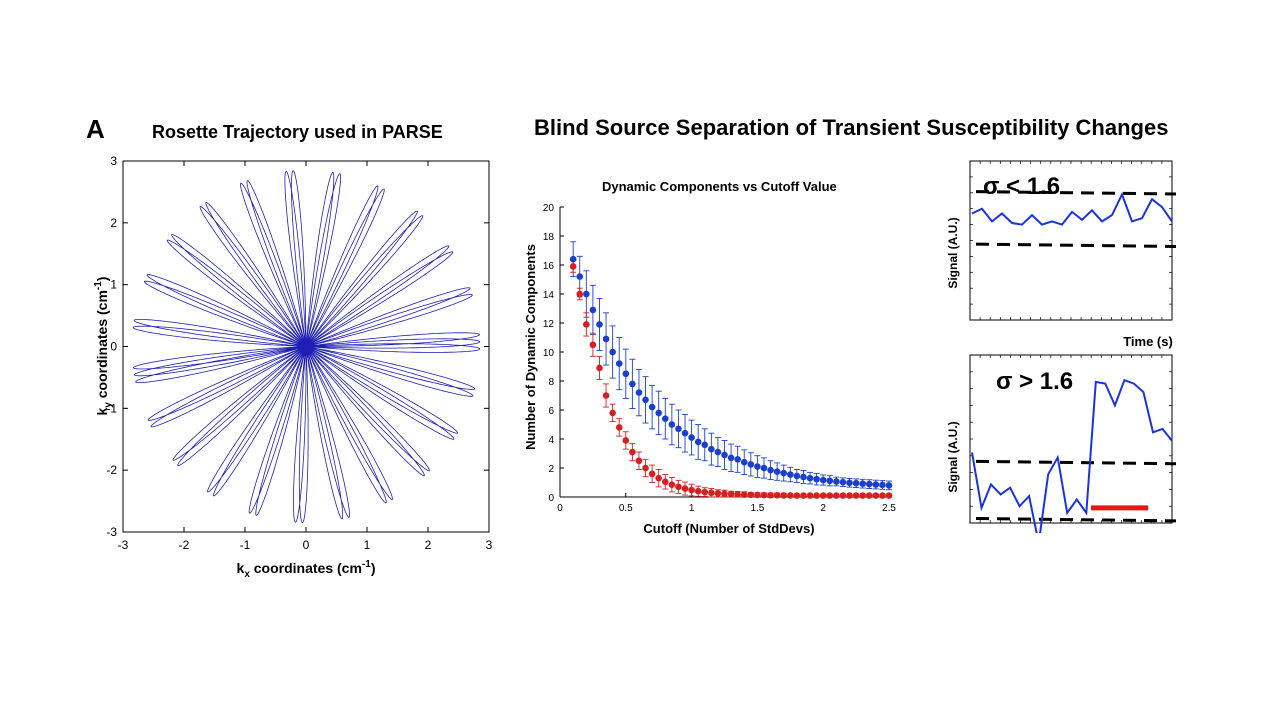 The image size is (1280, 720). Describe the element at coordinates (731, 370) in the screenshot. I see `dynamic-marks` at that location.